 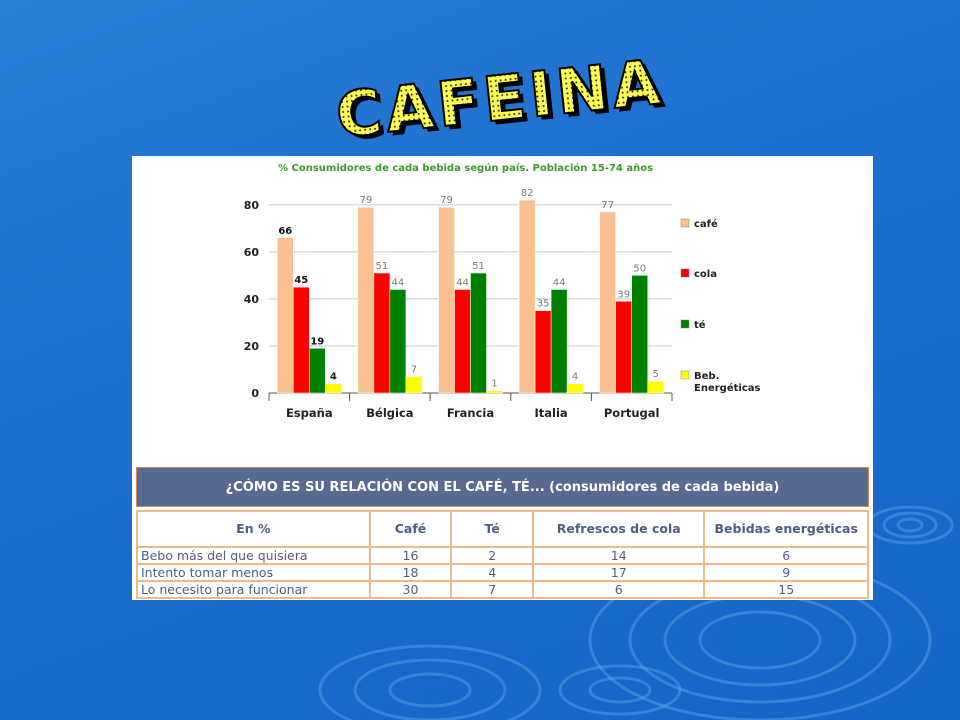 What do you see at coordinates (252, 299) in the screenshot?
I see `y-tick-label: 40` at bounding box center [252, 299].